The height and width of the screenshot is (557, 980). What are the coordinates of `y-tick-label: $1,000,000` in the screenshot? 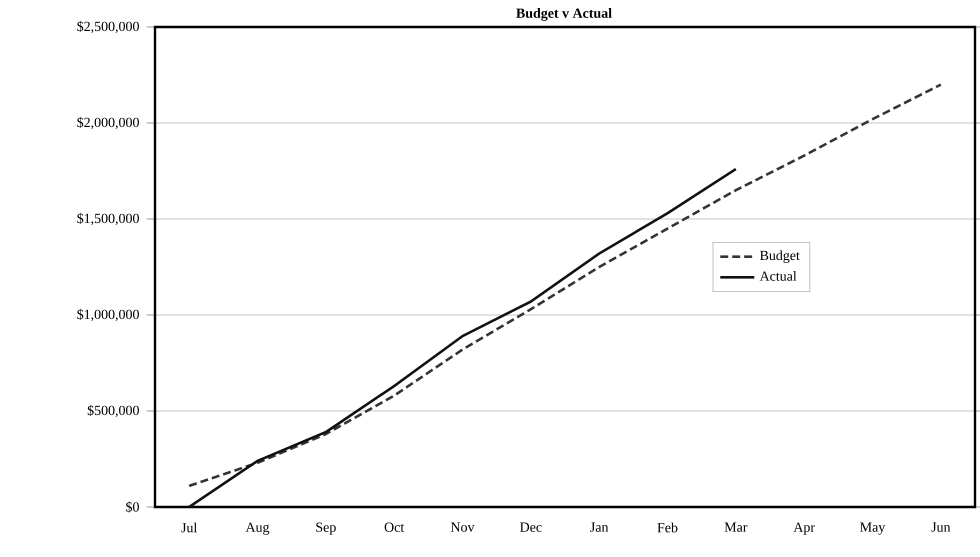 It's located at (108, 315).